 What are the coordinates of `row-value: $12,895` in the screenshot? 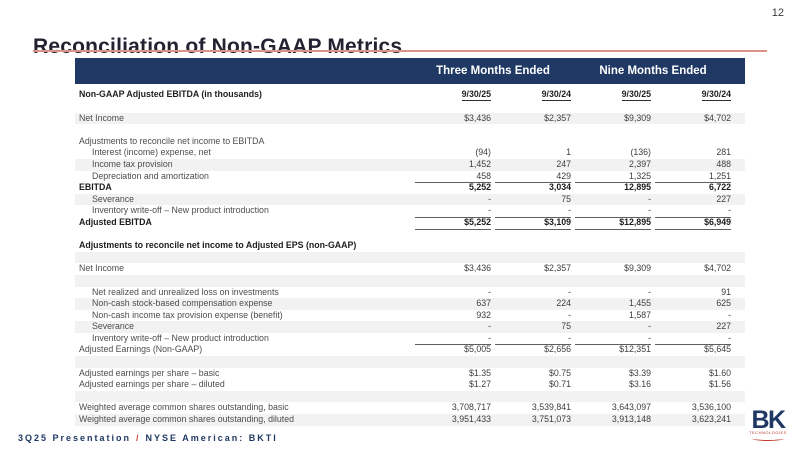 It's located at (613, 223).